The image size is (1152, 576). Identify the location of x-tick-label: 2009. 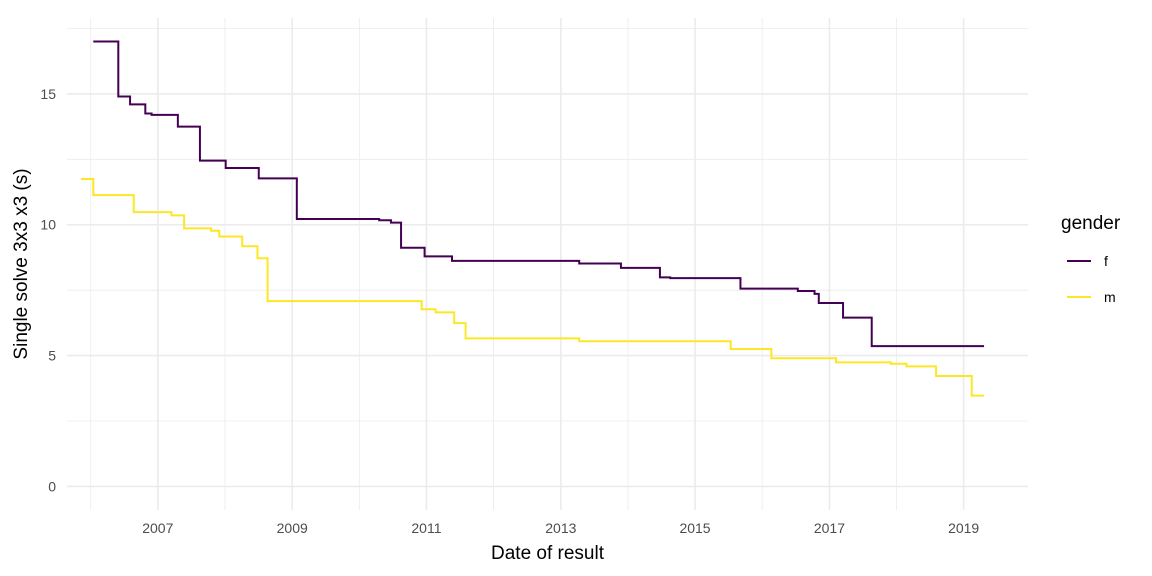
(292, 528).